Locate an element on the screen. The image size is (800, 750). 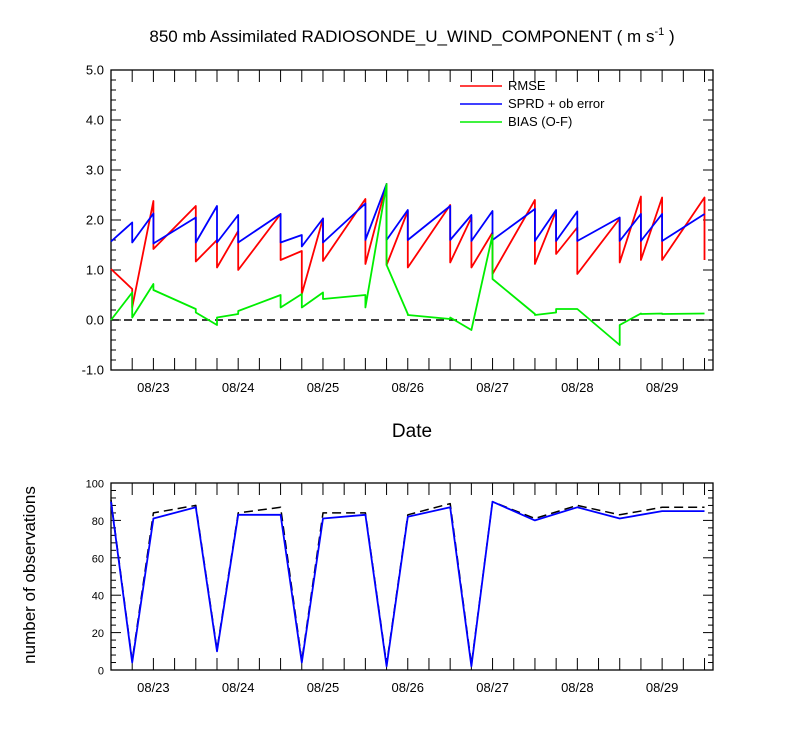
y-axis-label-observations: number of observations is located at coordinates (29, 575).